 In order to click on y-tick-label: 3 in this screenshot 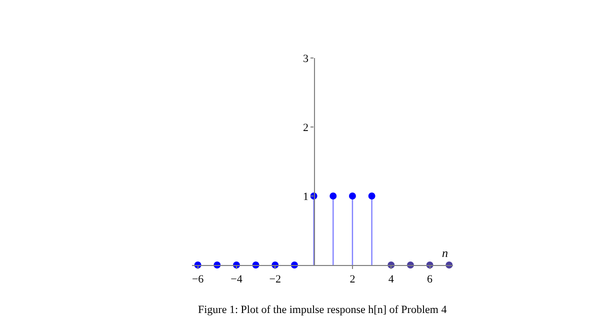, I will do `click(306, 58)`.